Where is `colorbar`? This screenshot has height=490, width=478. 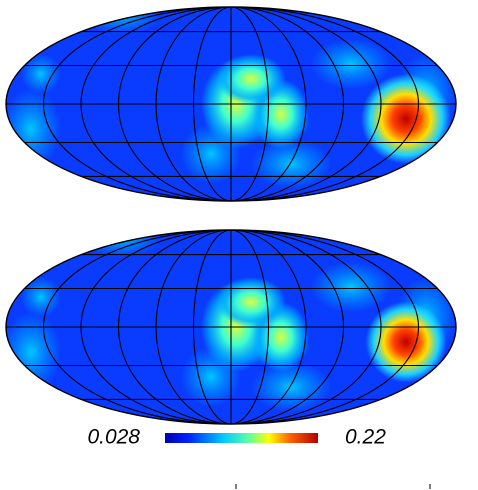
colorbar is located at coordinates (241, 438).